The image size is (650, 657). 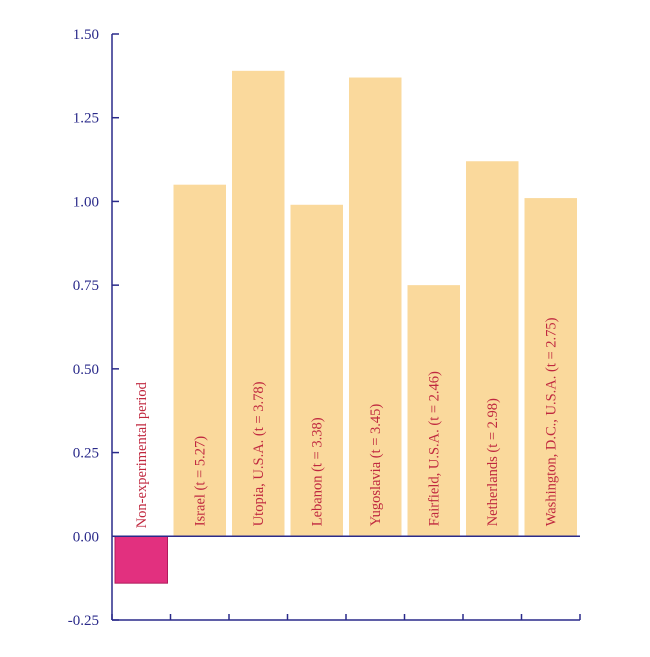 What do you see at coordinates (86, 202) in the screenshot?
I see `y-tick-label: 1.00` at bounding box center [86, 202].